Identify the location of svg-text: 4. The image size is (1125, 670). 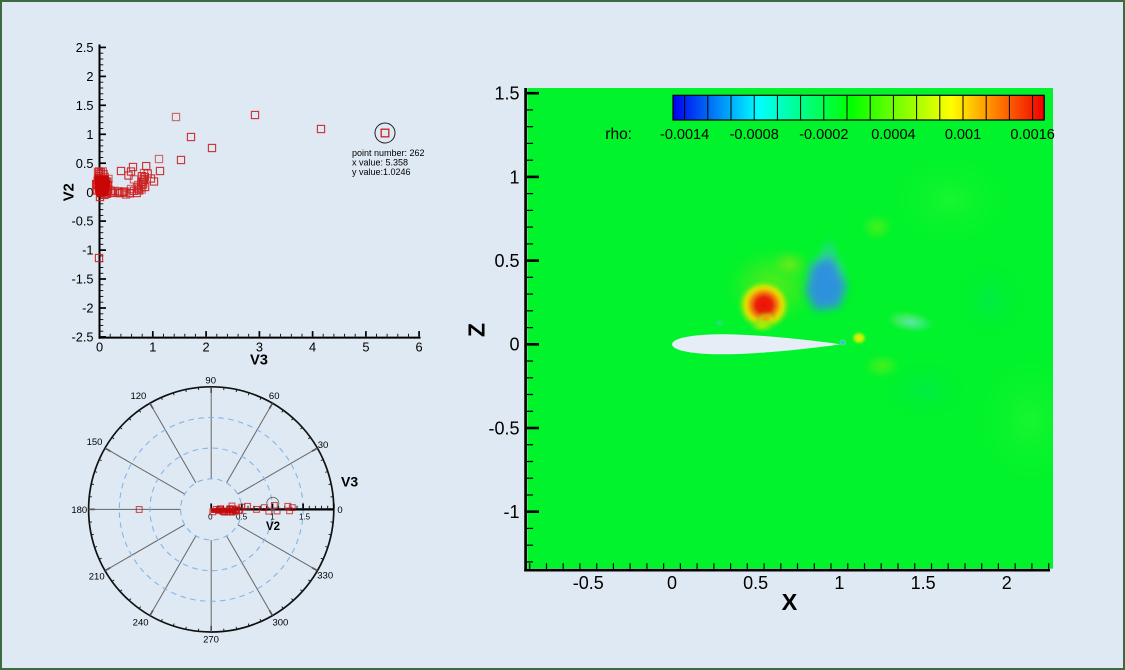
(312, 347).